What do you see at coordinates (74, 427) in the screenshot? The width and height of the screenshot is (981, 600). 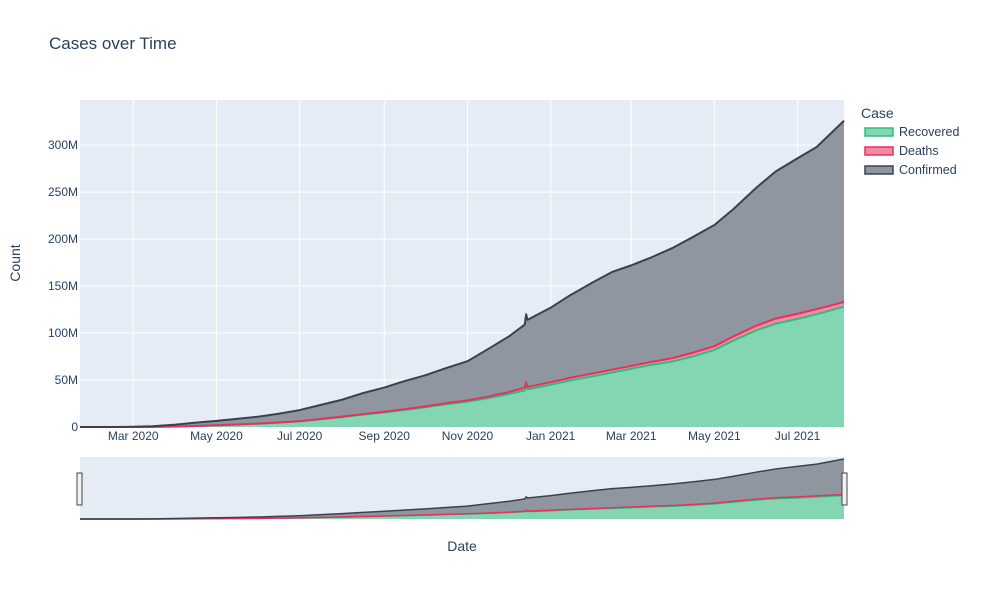 I see `y-tick-label: 0` at bounding box center [74, 427].